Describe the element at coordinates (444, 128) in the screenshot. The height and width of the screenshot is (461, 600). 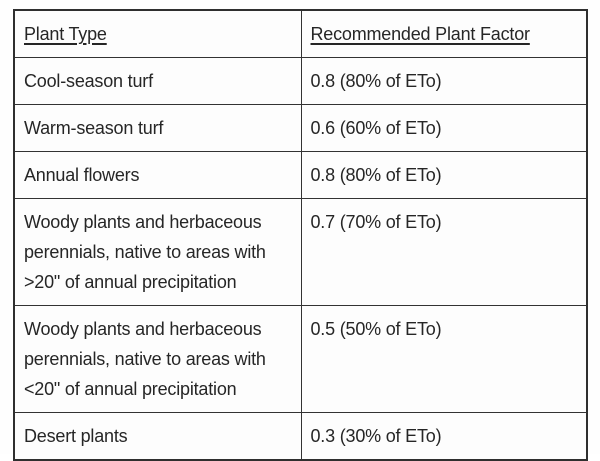
I see `factor-cell: 0.6 (60% of ETo)` at that location.